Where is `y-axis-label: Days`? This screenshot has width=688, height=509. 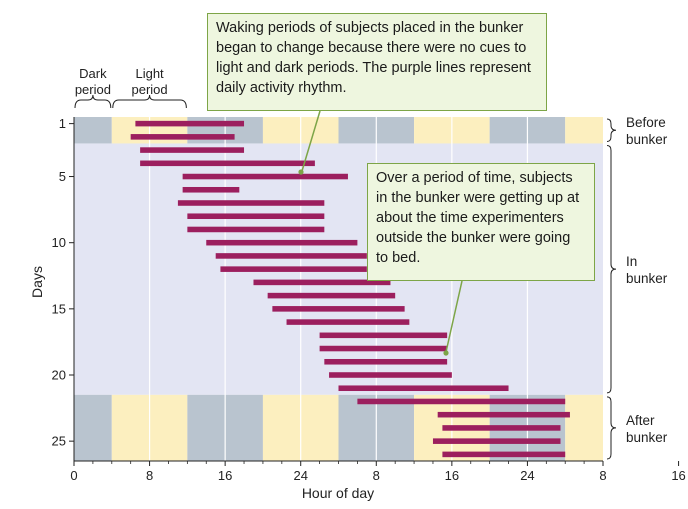 y-axis-label: Days is located at coordinates (37, 282).